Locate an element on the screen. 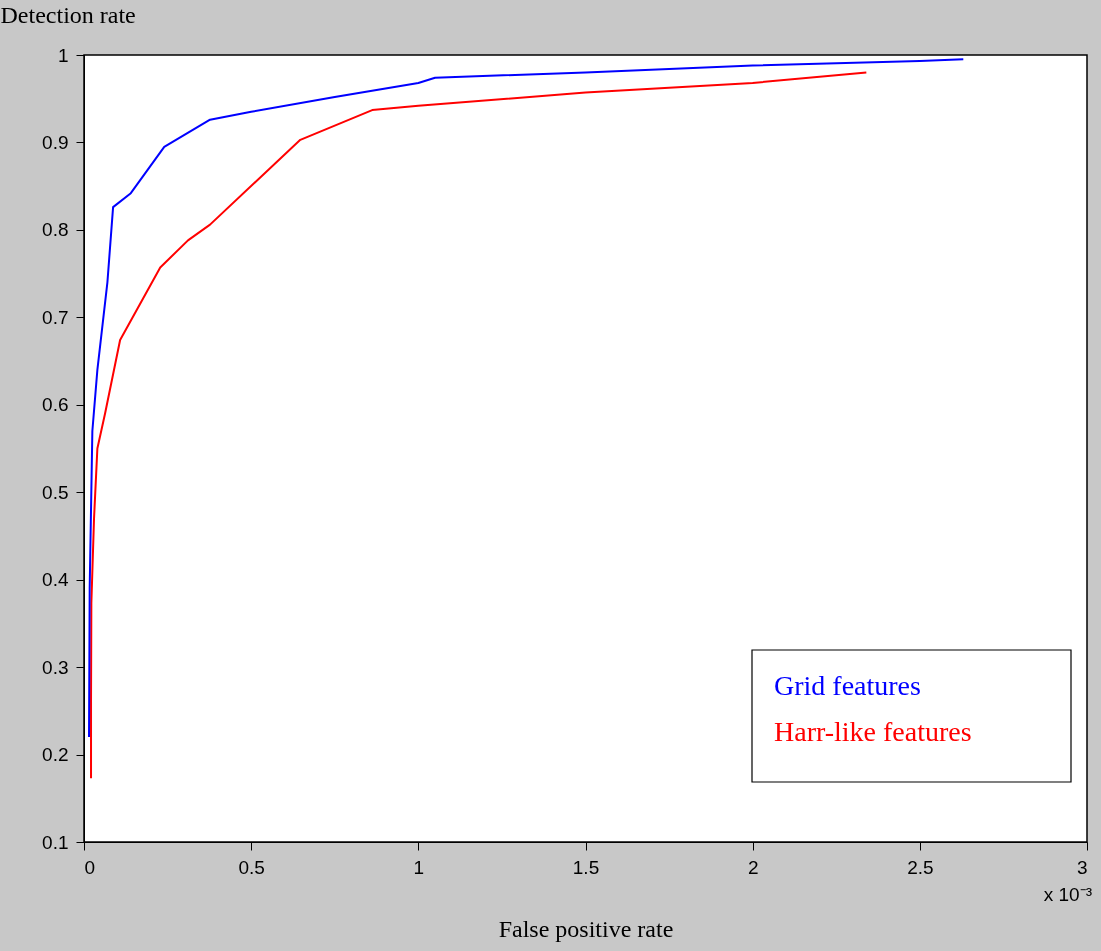 Image resolution: width=1101 pixels, height=951 pixels. x-tick-label: 0.5 is located at coordinates (251, 867).